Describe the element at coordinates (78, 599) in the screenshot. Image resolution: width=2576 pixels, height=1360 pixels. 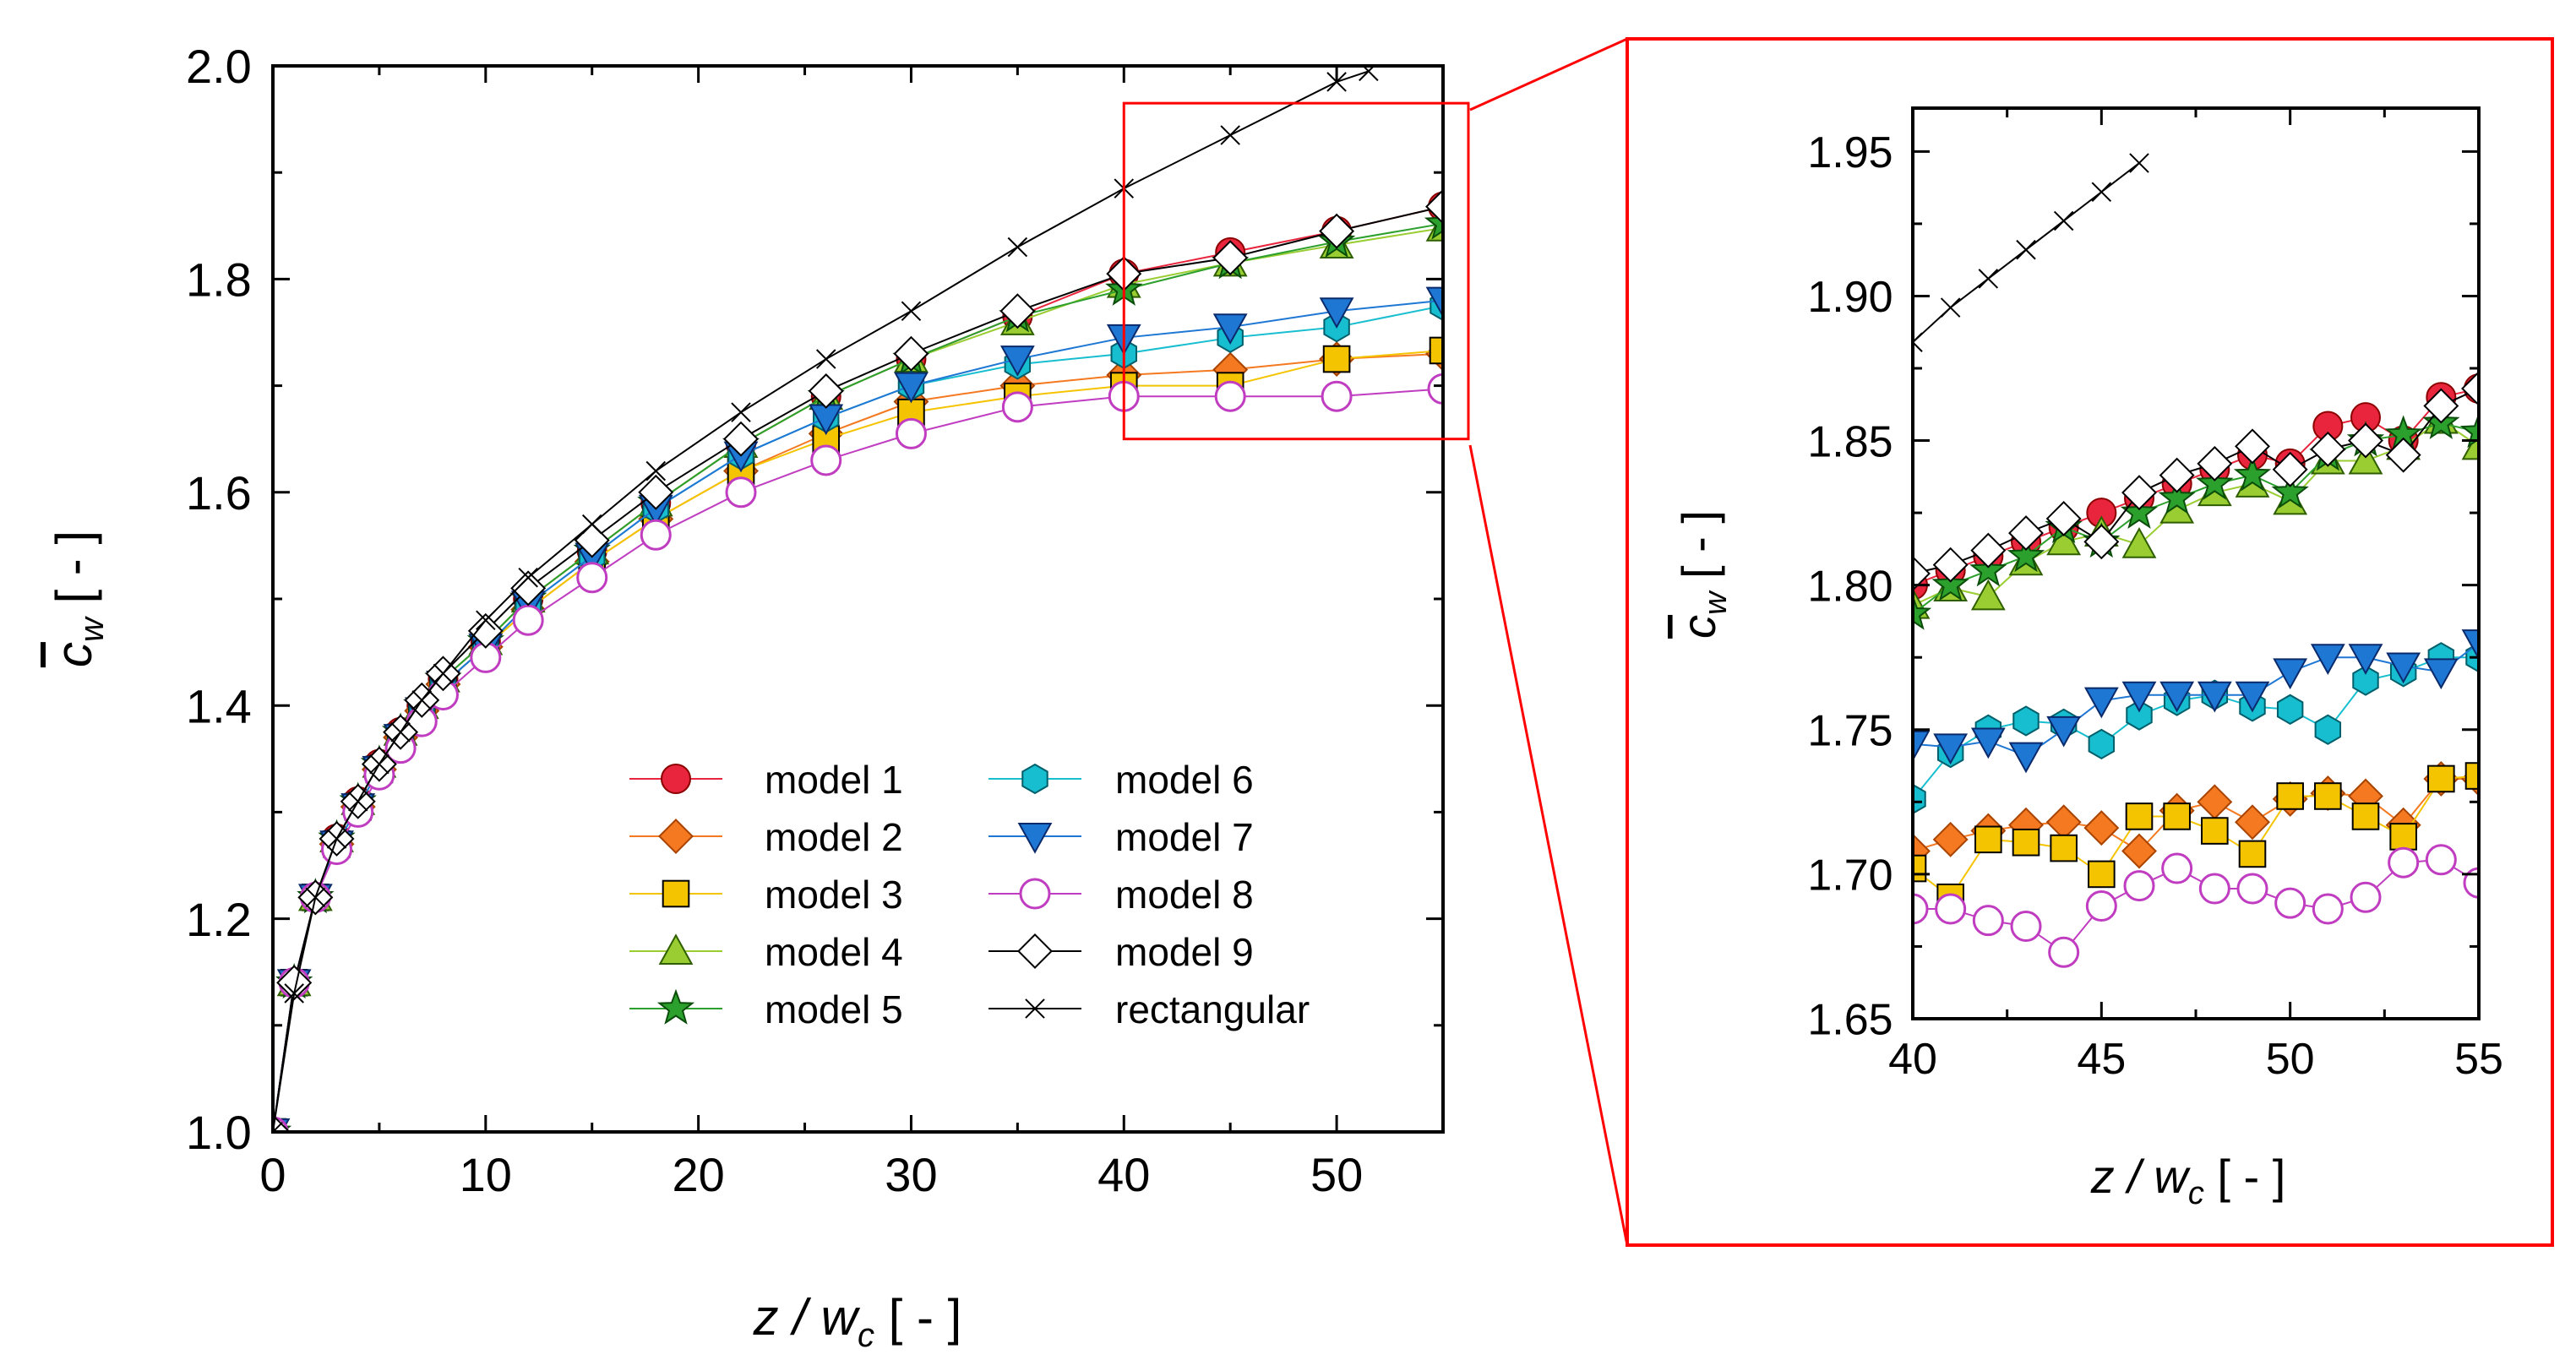
I see `main-y-axis-label: cw [ - ]` at that location.